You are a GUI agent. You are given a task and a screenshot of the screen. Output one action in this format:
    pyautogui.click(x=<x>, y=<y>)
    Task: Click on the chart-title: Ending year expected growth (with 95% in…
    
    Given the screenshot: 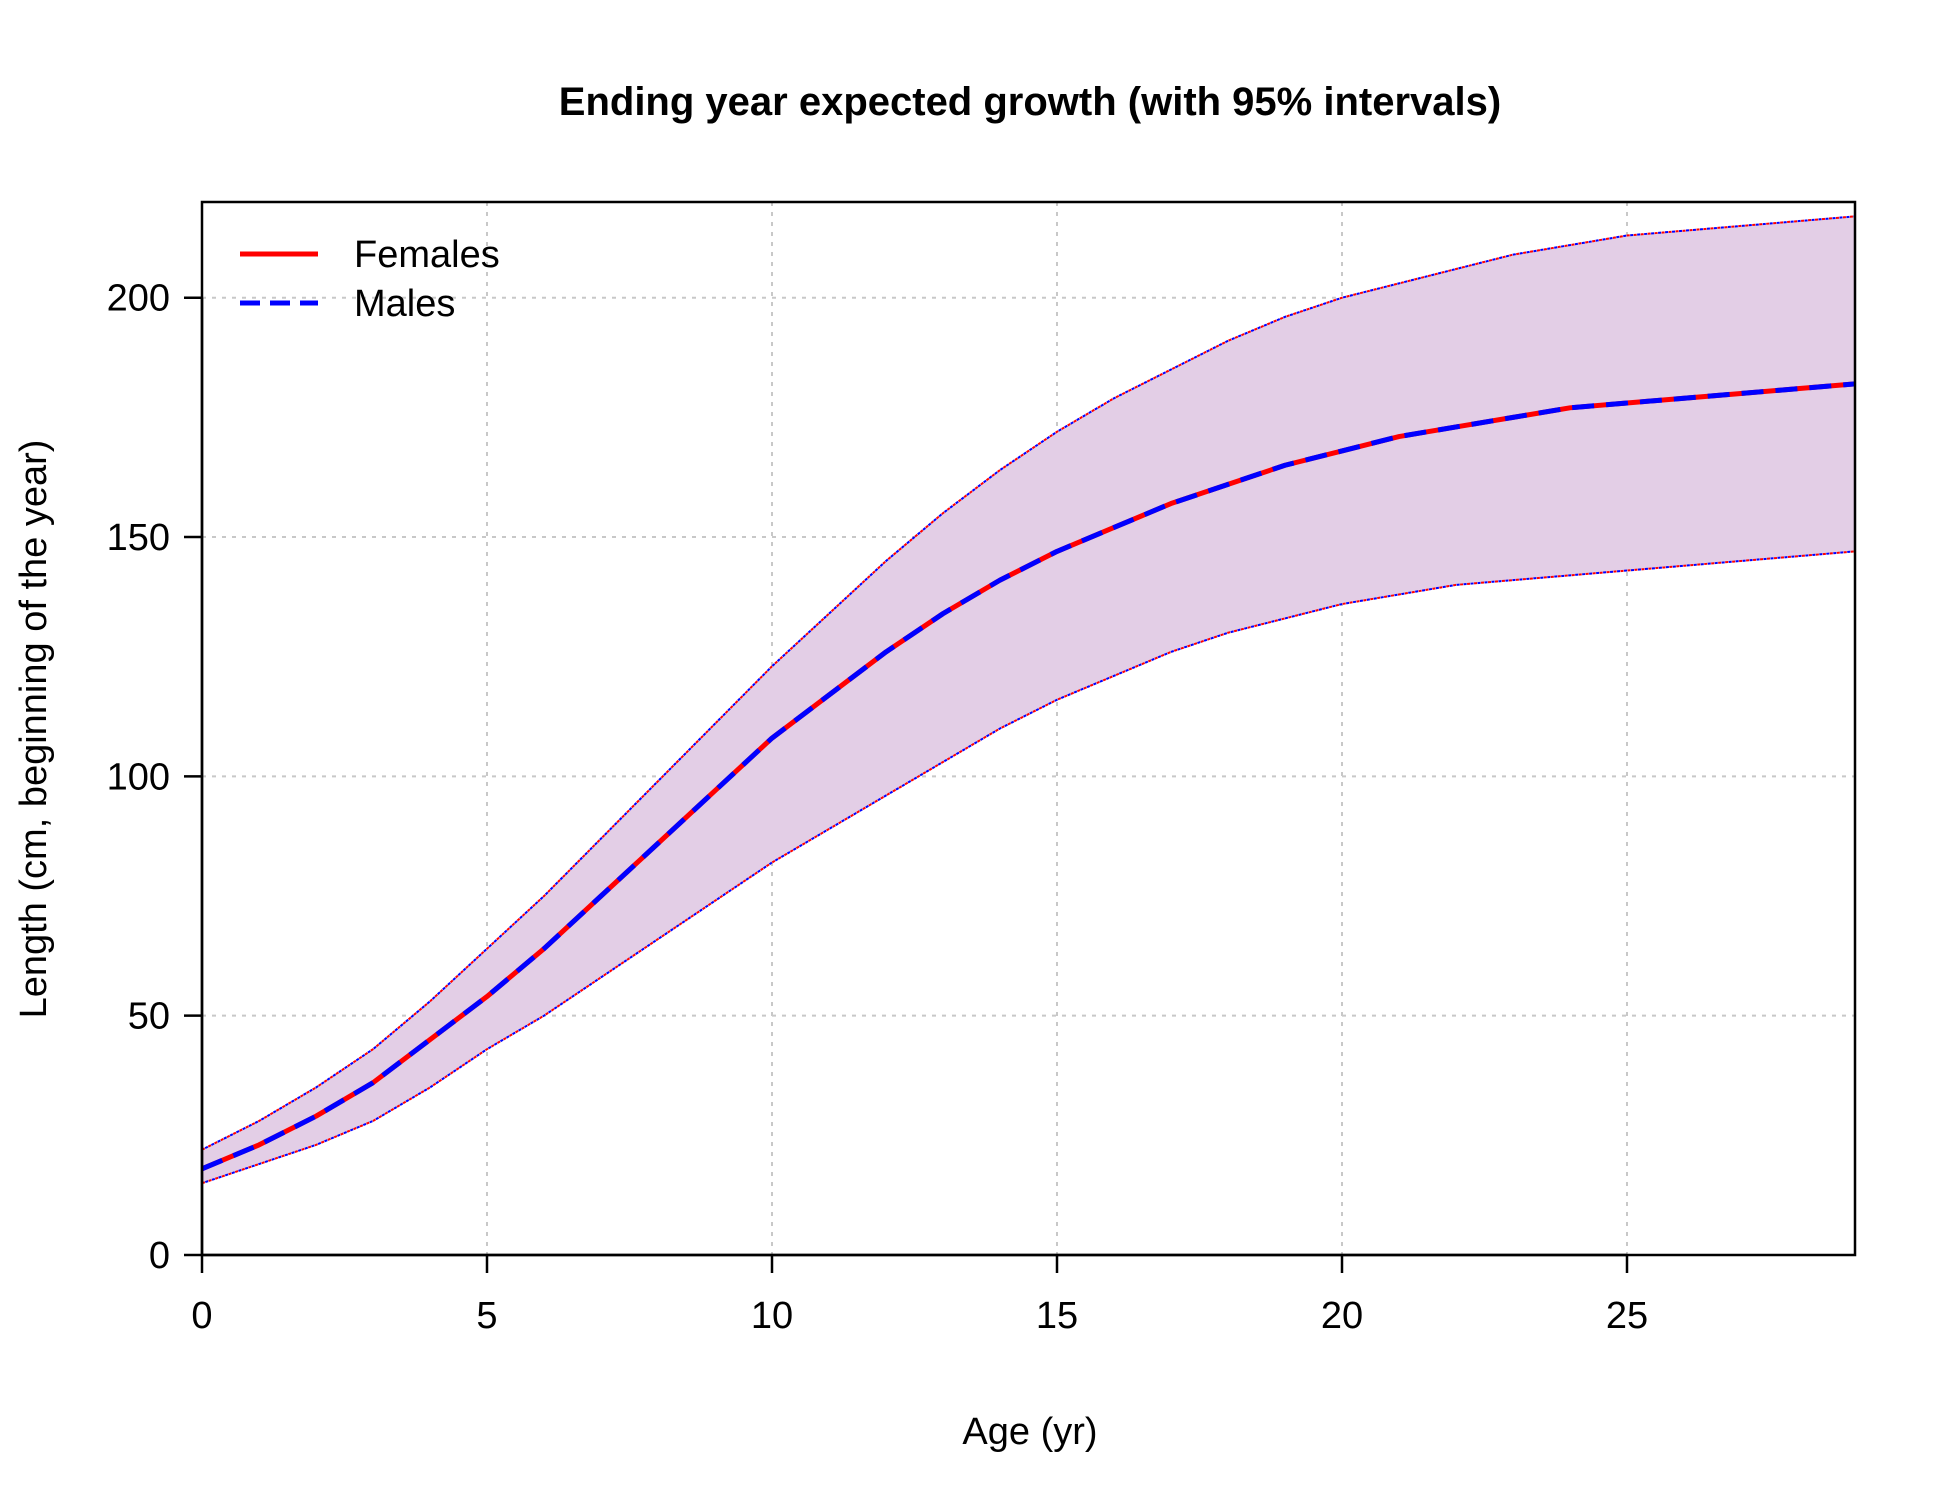 What is the action you would take?
    pyautogui.click(x=1030, y=102)
    